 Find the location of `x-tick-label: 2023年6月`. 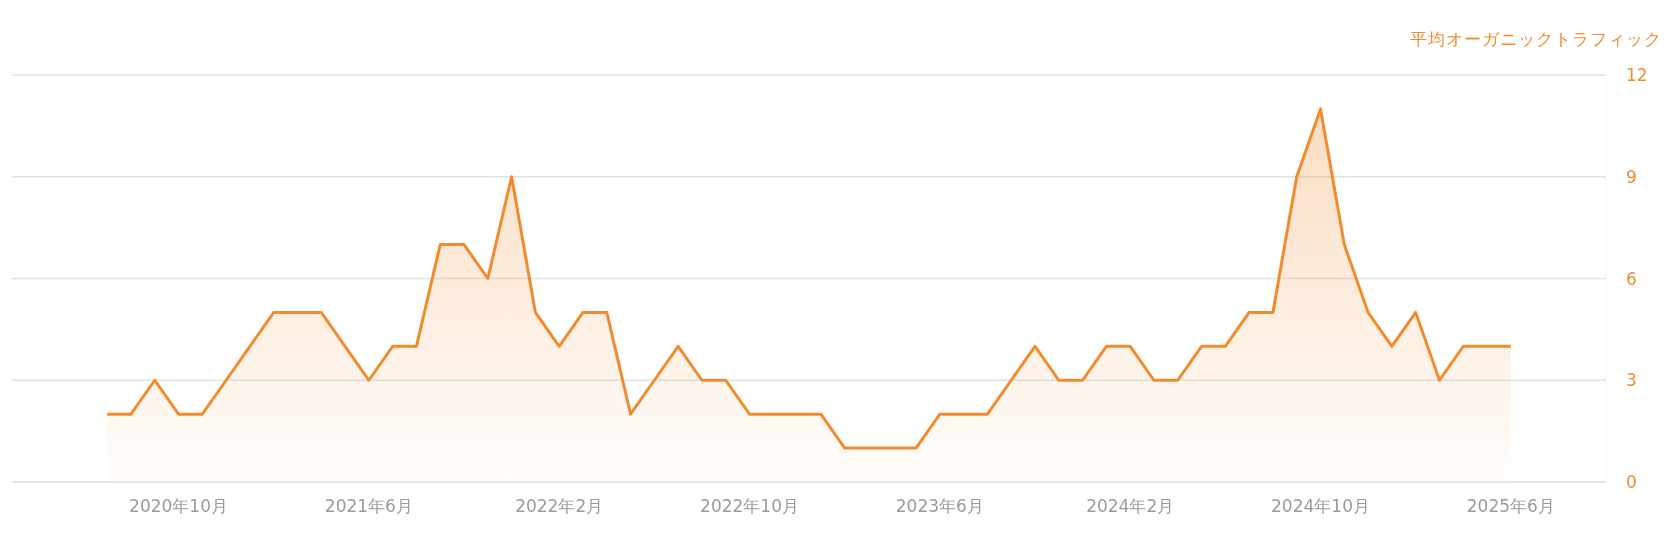

x-tick-label: 2023年6月 is located at coordinates (939, 506).